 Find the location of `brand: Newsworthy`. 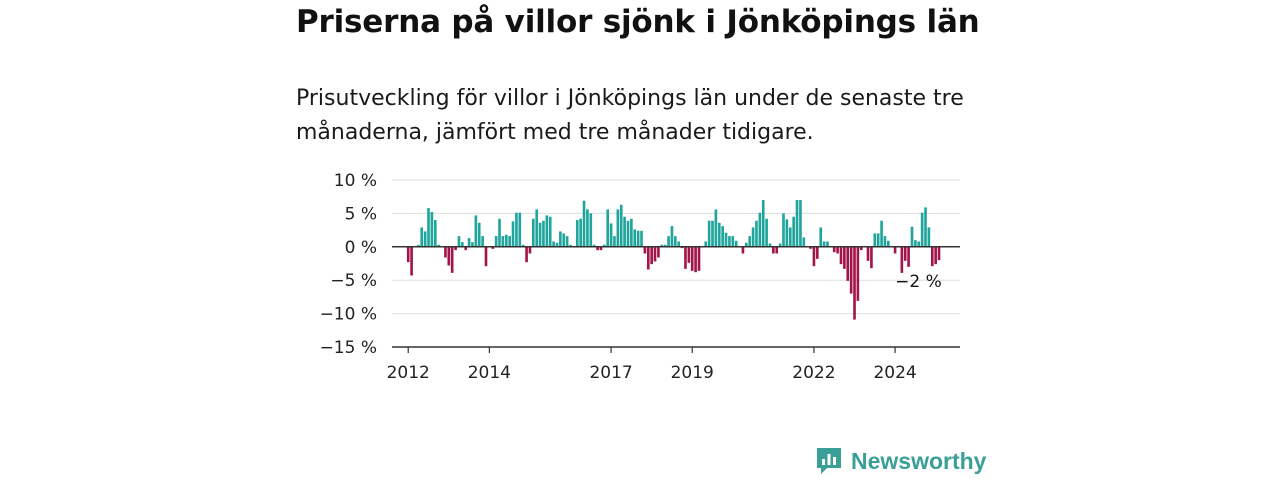

brand: Newsworthy is located at coordinates (900, 461).